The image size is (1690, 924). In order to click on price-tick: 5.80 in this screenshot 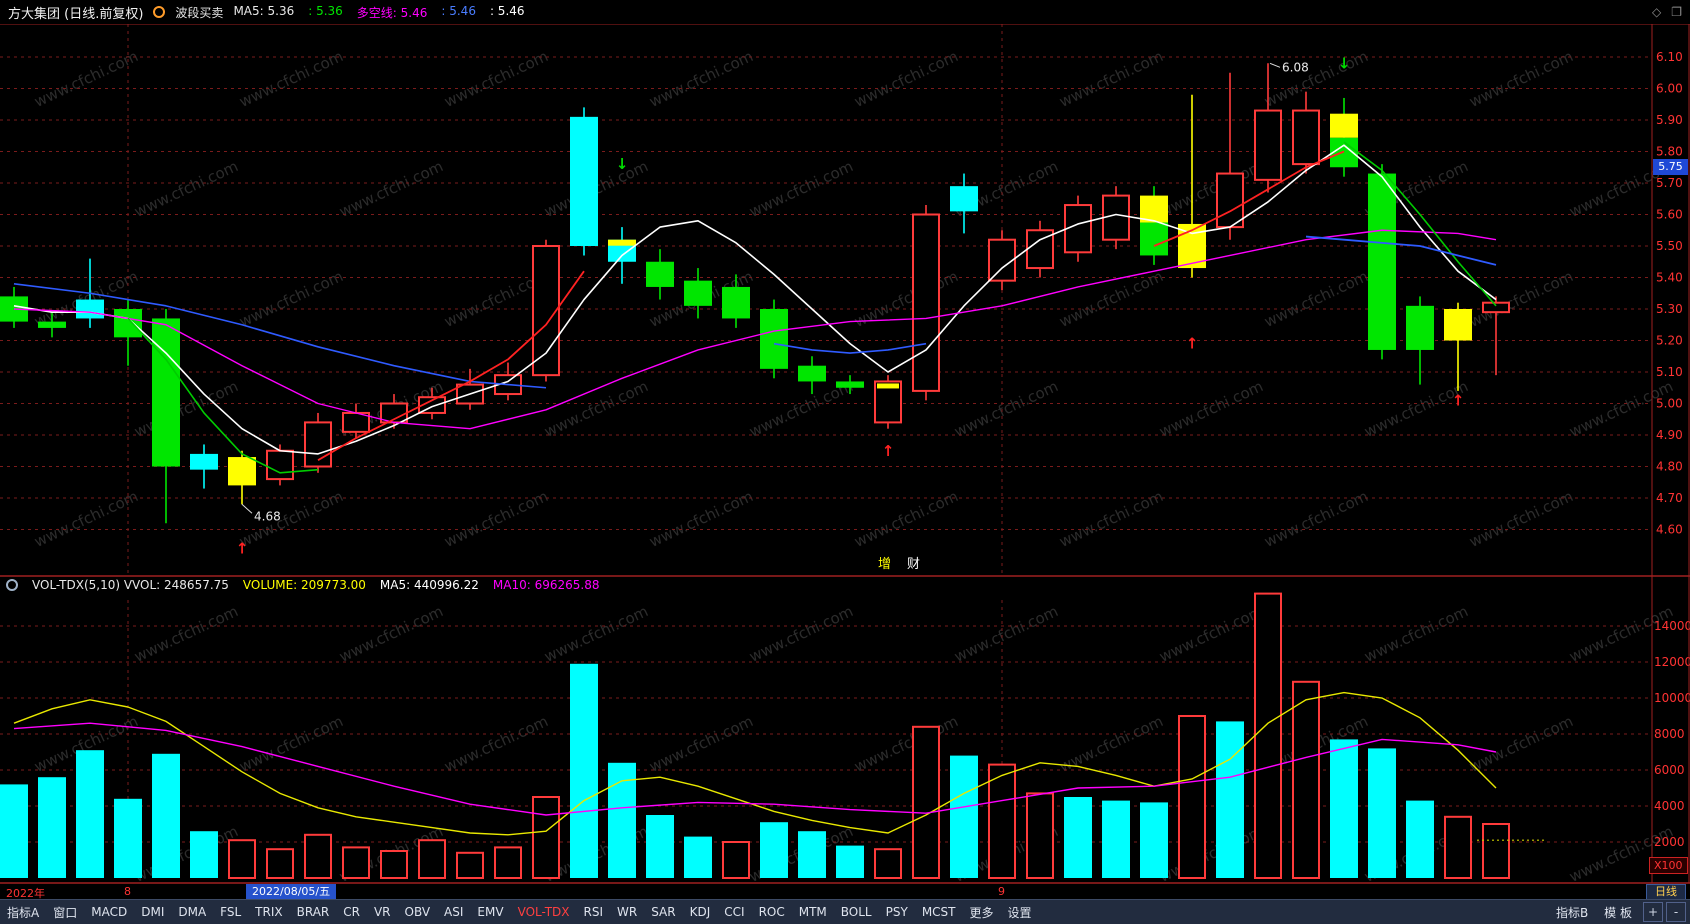, I will do `click(1669, 152)`.